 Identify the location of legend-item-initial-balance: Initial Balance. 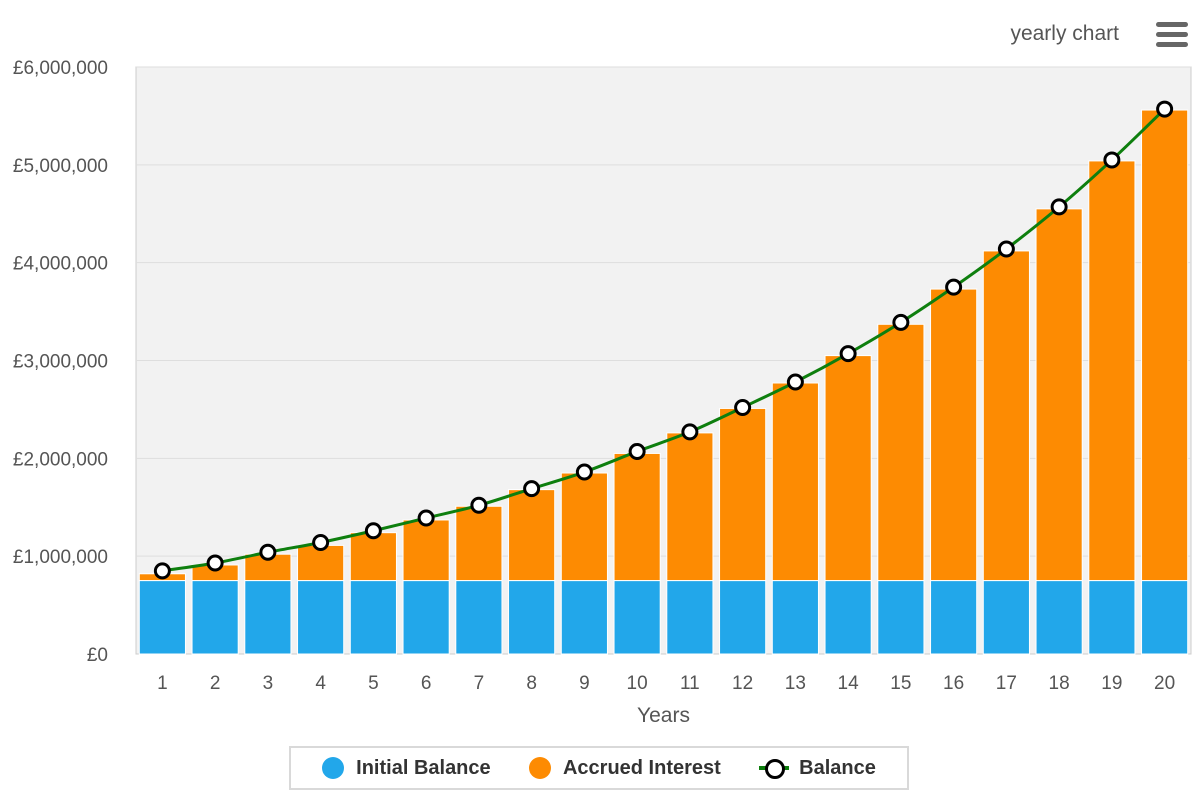
(406, 768).